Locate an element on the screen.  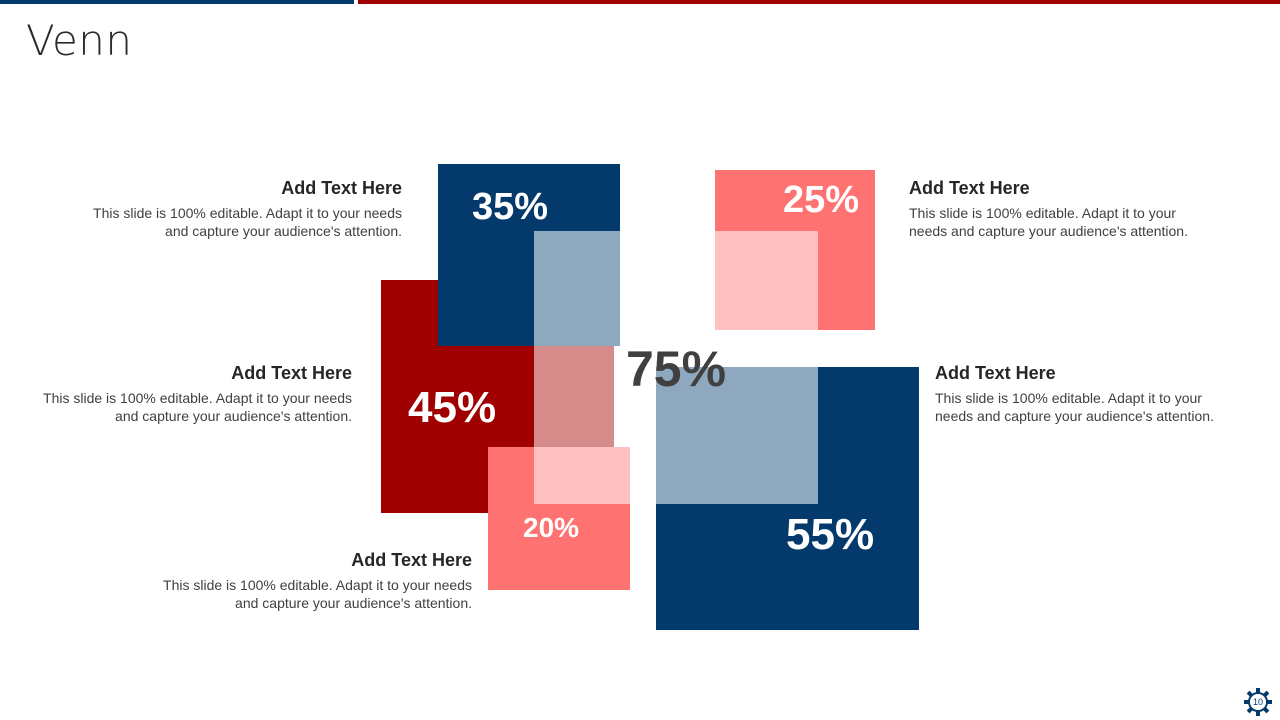
gear-icon is located at coordinates (1258, 702).